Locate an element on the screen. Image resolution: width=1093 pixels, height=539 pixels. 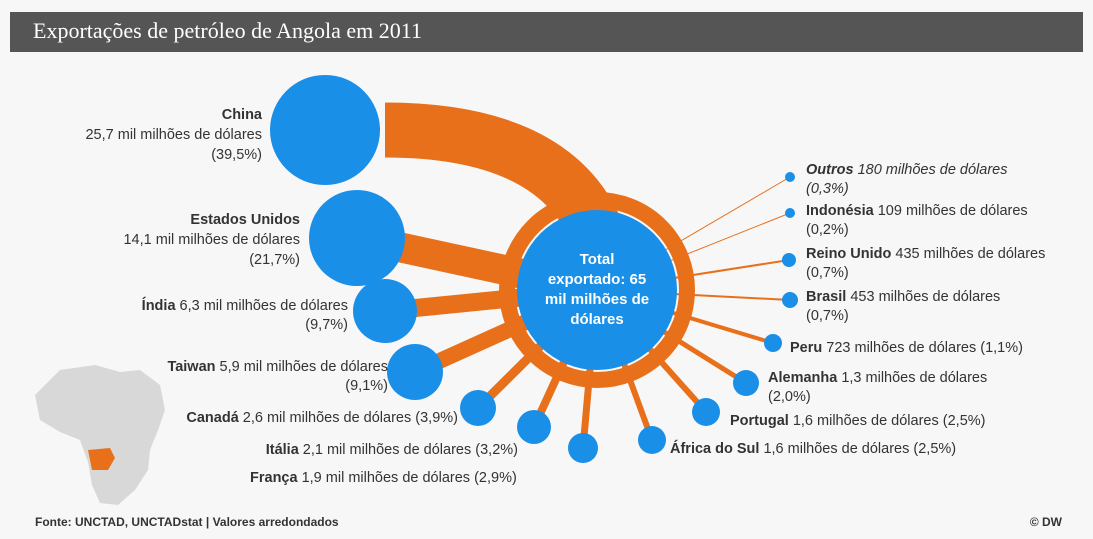
country-label: Alemanha 1,3 milhões de dólares is located at coordinates (877, 378).